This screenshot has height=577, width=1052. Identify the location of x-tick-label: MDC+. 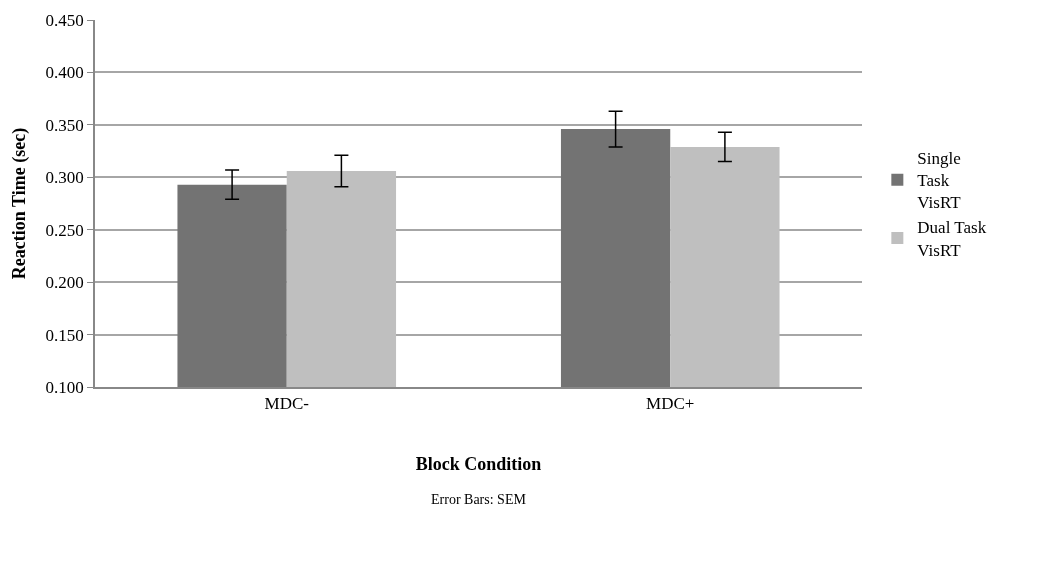
(670, 404).